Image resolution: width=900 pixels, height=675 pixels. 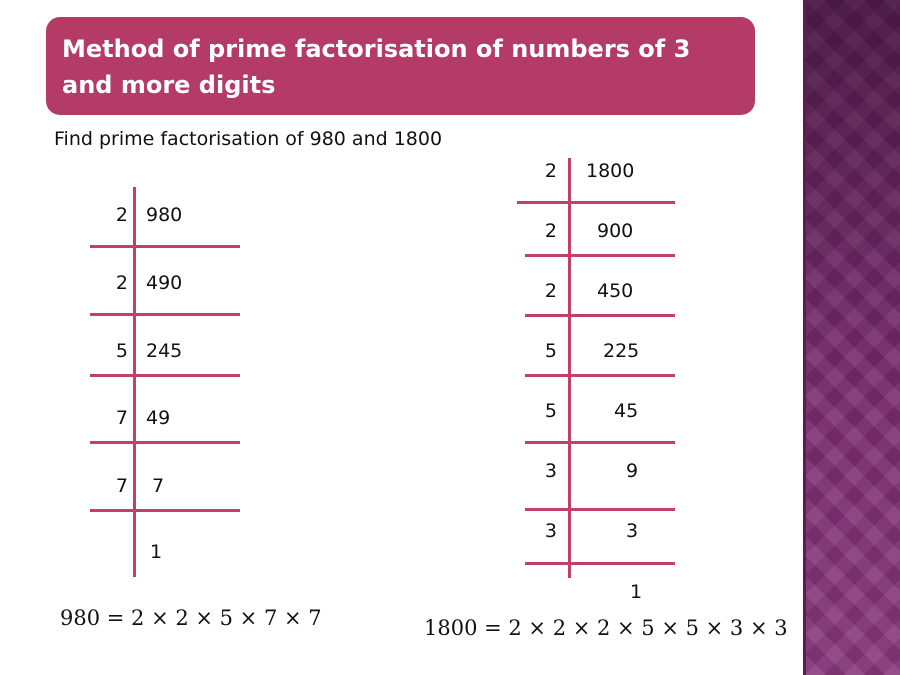 What do you see at coordinates (615, 291) in the screenshot?
I see `quotient: 450` at bounding box center [615, 291].